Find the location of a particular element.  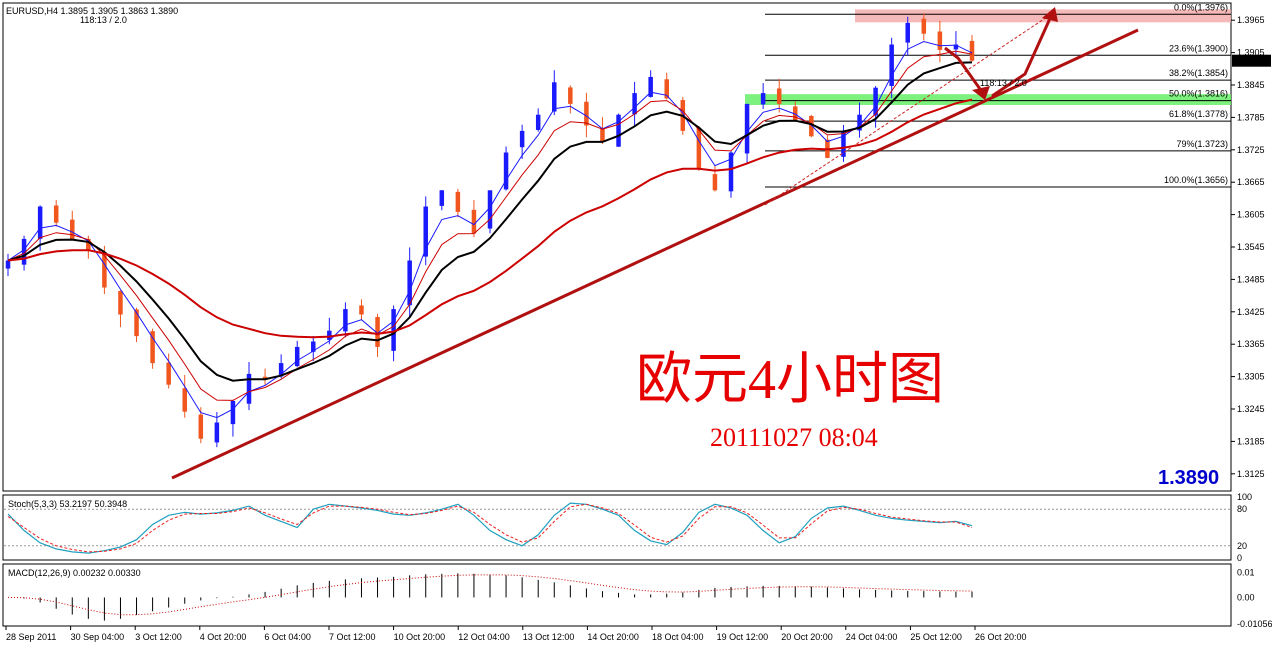

time-tick-label: 3 Oct 12:00 is located at coordinates (158, 637).